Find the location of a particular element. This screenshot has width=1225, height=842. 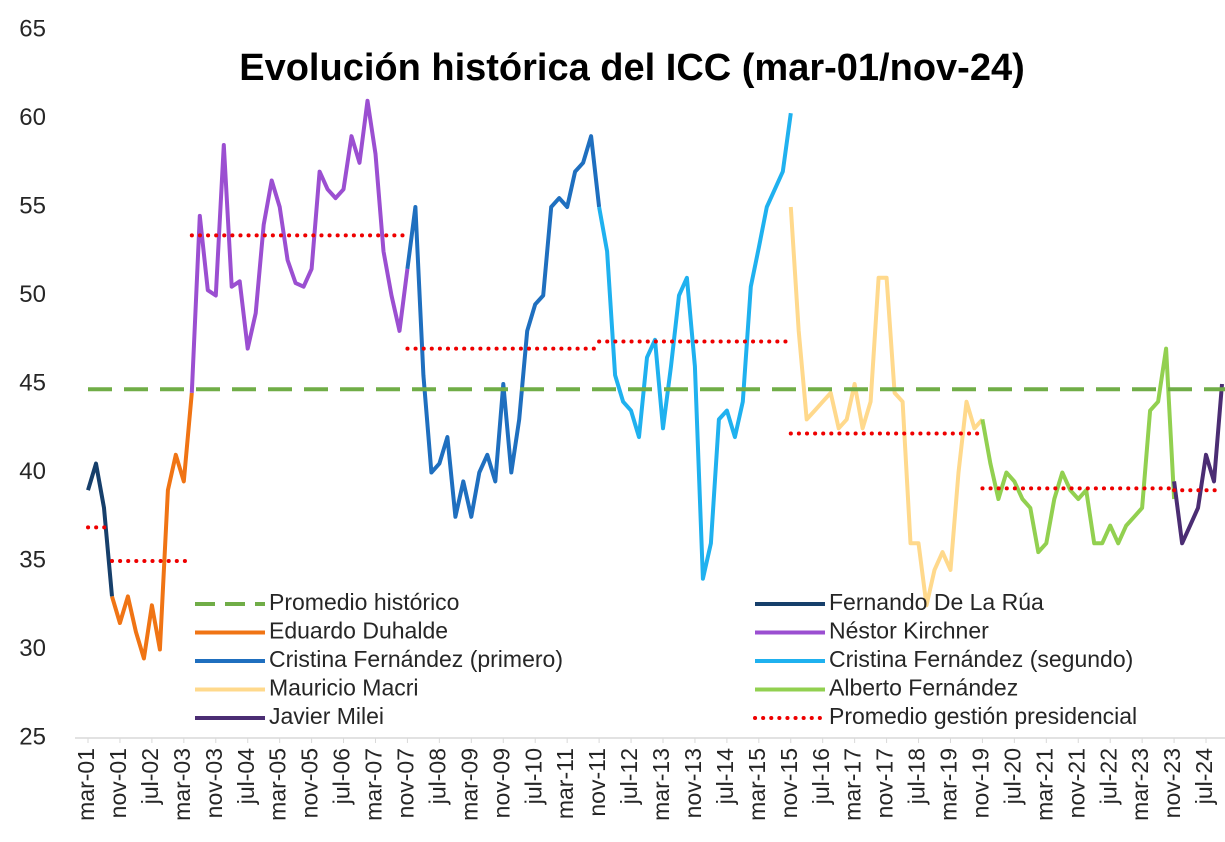

x-tick-label: mar-23 is located at coordinates (1140, 784).